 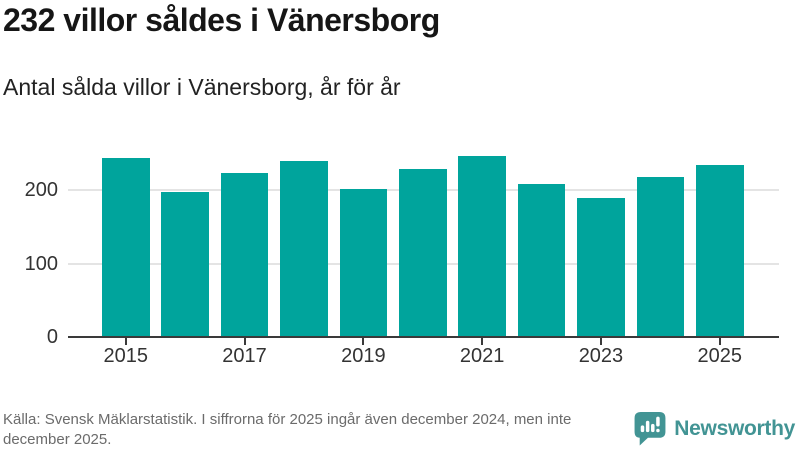 What do you see at coordinates (720, 250) in the screenshot?
I see `chart-bar-2025` at bounding box center [720, 250].